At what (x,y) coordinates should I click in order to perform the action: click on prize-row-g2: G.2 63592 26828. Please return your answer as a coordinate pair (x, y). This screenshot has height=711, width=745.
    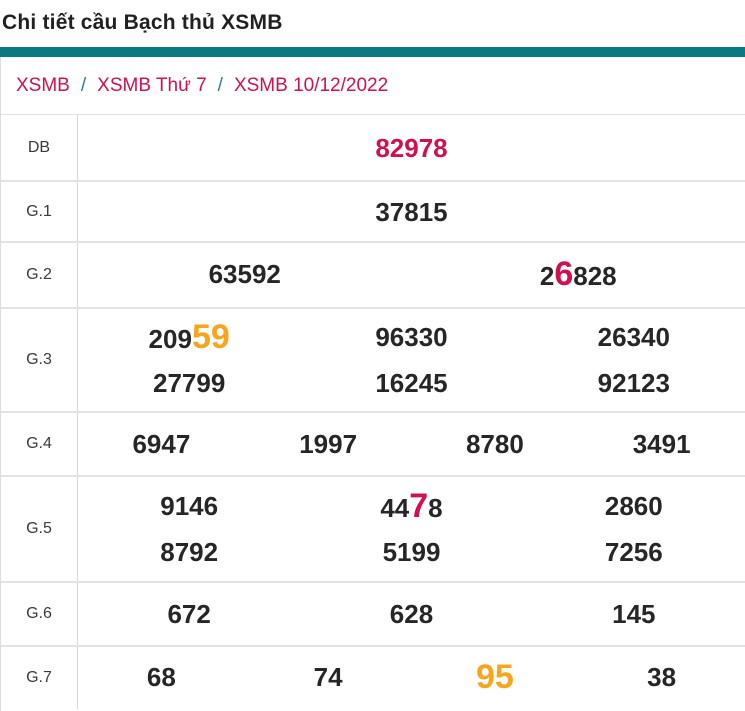
    Looking at the image, I should click on (373, 276).